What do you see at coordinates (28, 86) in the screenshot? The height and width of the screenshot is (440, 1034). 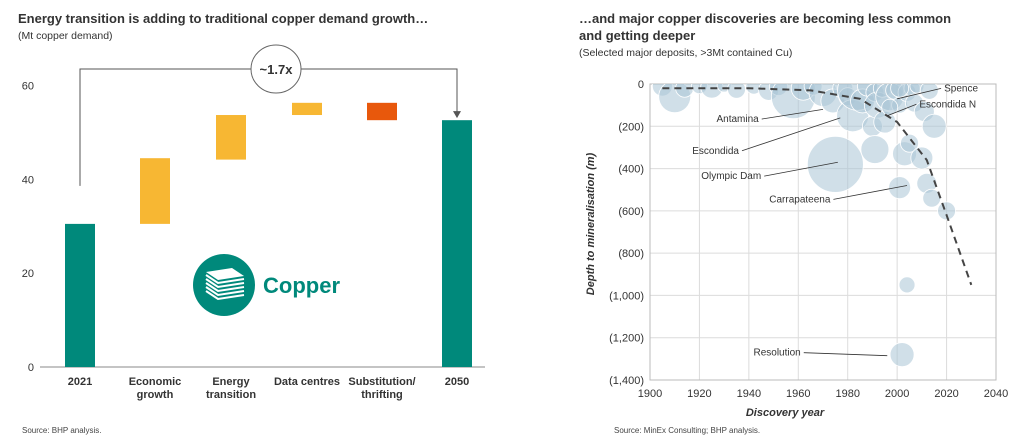 I see `y-tick-label-60: 60` at bounding box center [28, 86].